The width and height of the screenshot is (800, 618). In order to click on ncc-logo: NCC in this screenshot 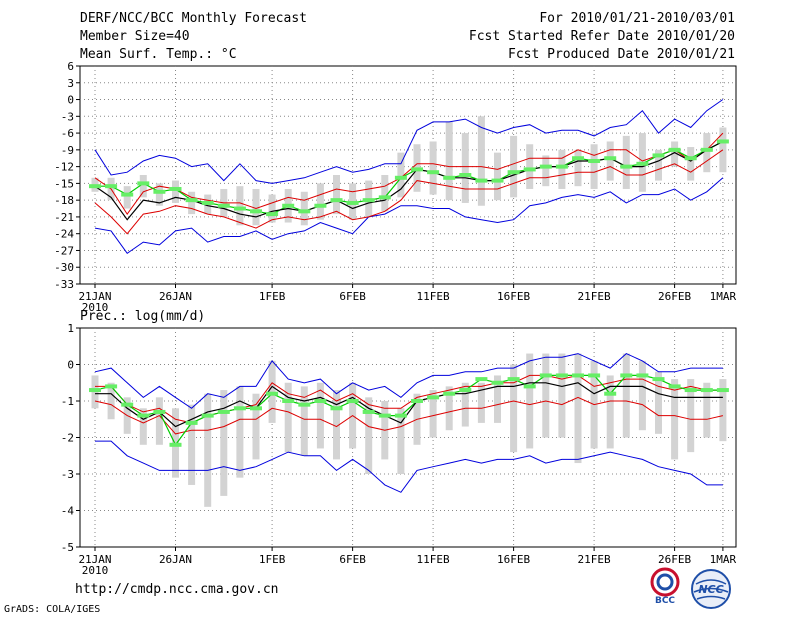, I will do `click(711, 589)`.